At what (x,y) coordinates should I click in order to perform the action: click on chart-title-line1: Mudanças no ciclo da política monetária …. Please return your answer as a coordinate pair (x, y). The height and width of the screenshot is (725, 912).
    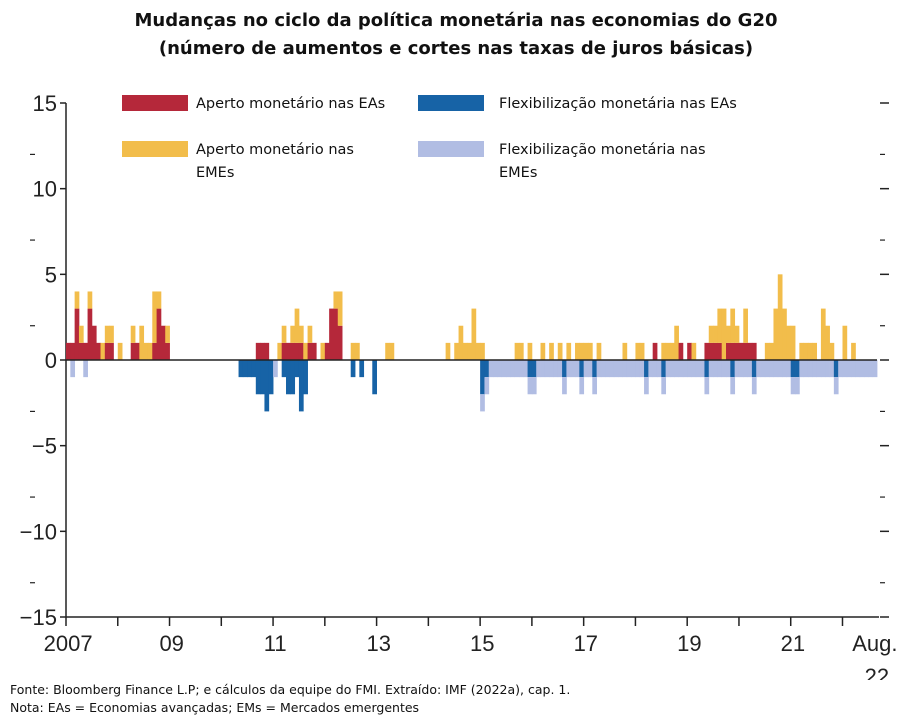
    Looking at the image, I should click on (456, 20).